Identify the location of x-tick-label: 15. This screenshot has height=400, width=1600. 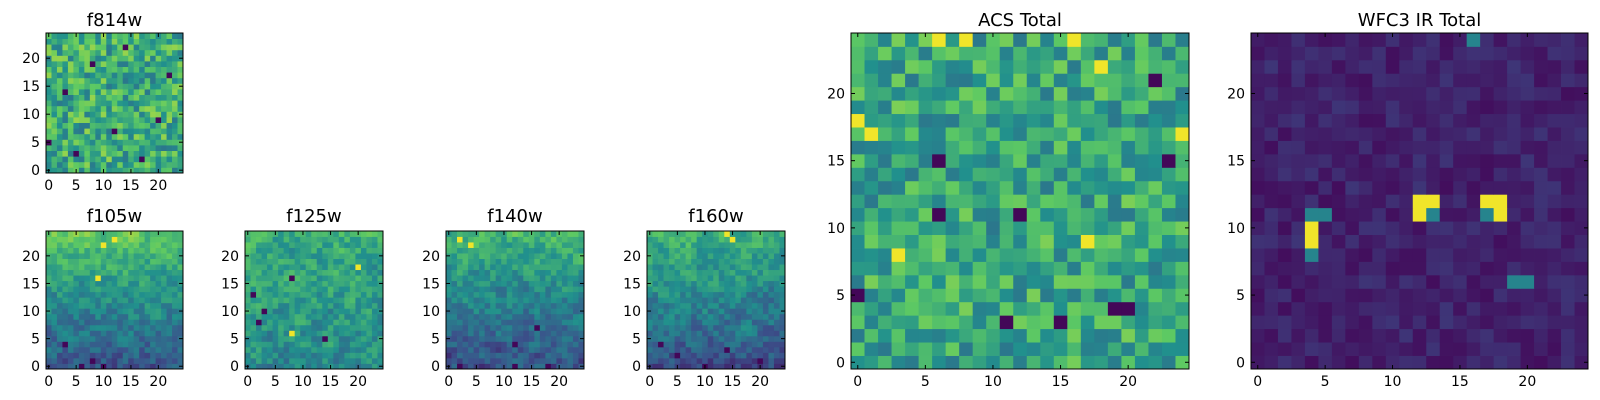
(1460, 382).